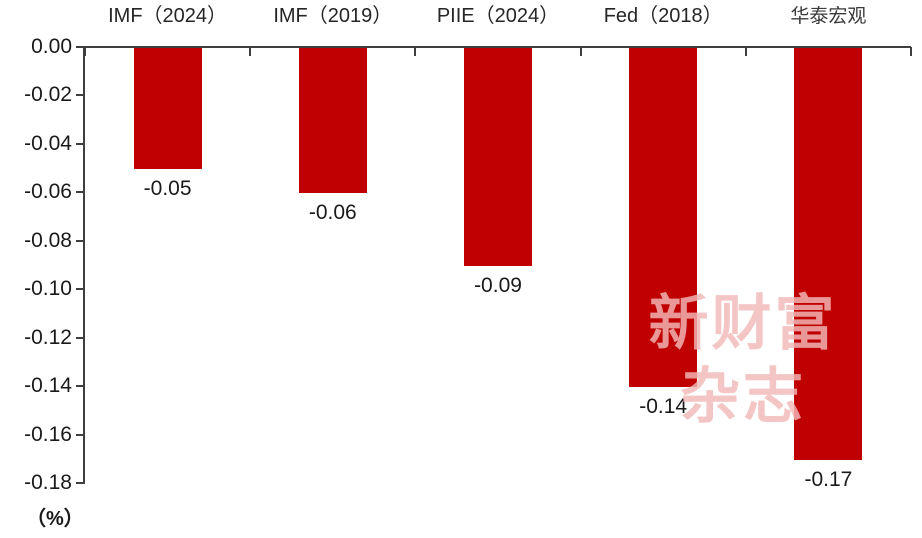  I want to click on x-axis-line, so click(494, 47).